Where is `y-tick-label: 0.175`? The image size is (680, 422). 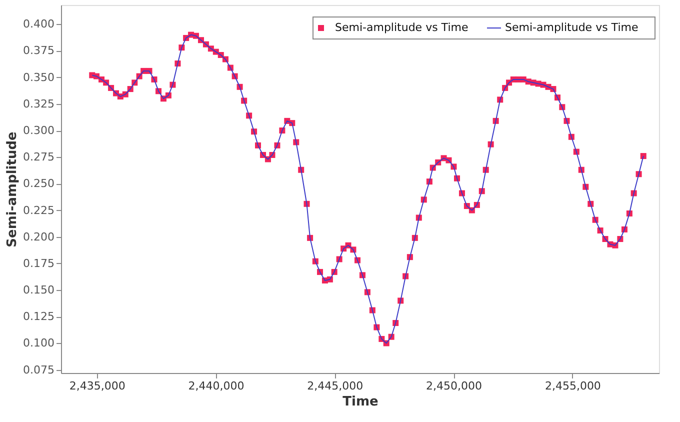
y-tick-label: 0.175 is located at coordinates (38, 263).